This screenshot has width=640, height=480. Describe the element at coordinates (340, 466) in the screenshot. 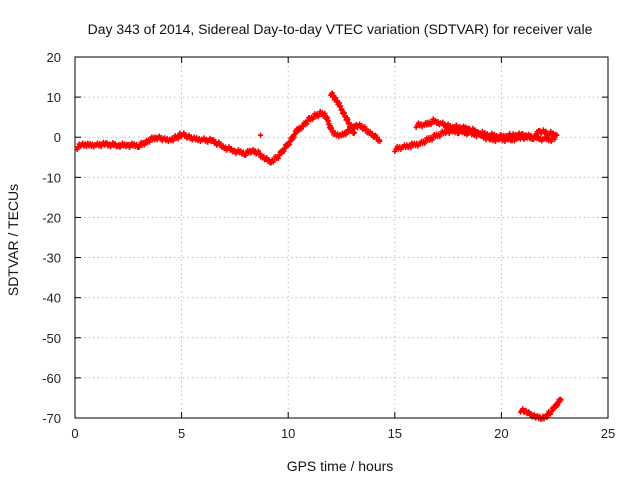

I see `x-axis-label: GPS time / hours` at that location.